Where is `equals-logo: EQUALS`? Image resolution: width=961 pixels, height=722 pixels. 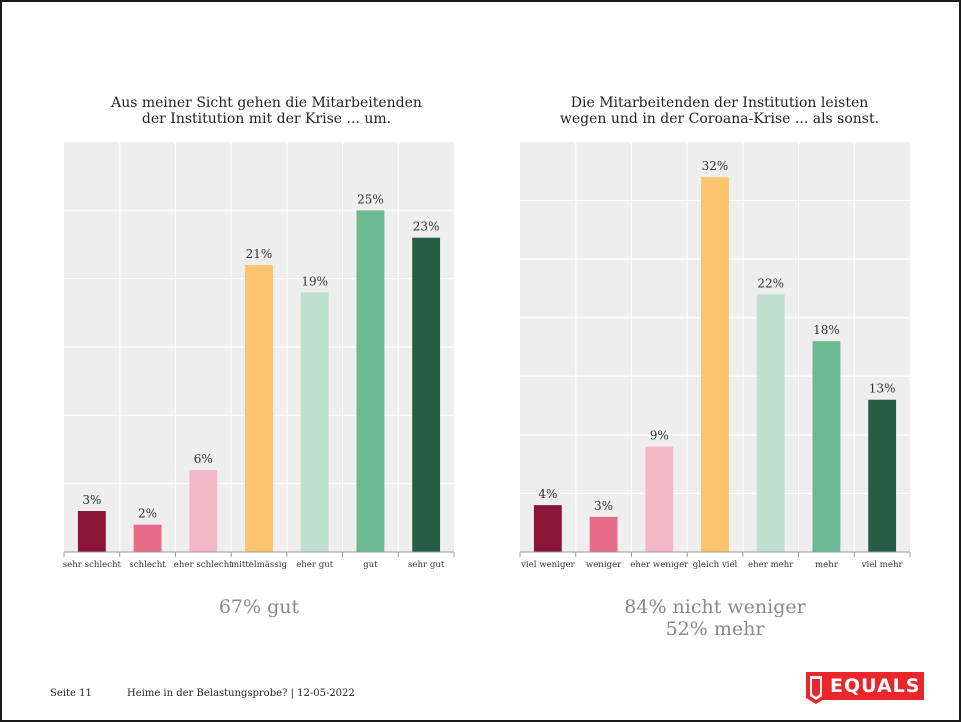 equals-logo: EQUALS is located at coordinates (864, 687).